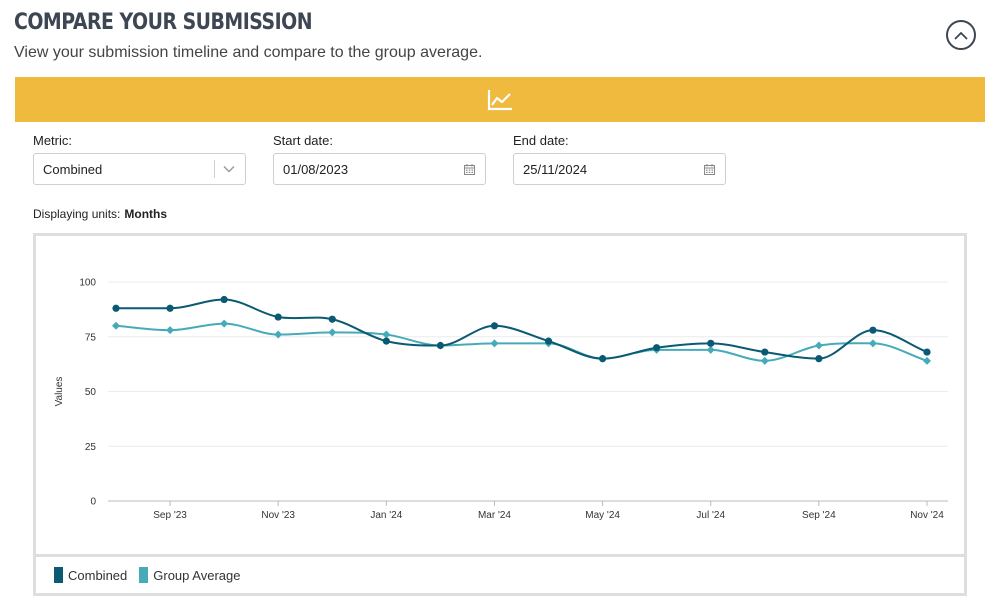 The image size is (989, 616). I want to click on legend-divider, so click(500, 555).